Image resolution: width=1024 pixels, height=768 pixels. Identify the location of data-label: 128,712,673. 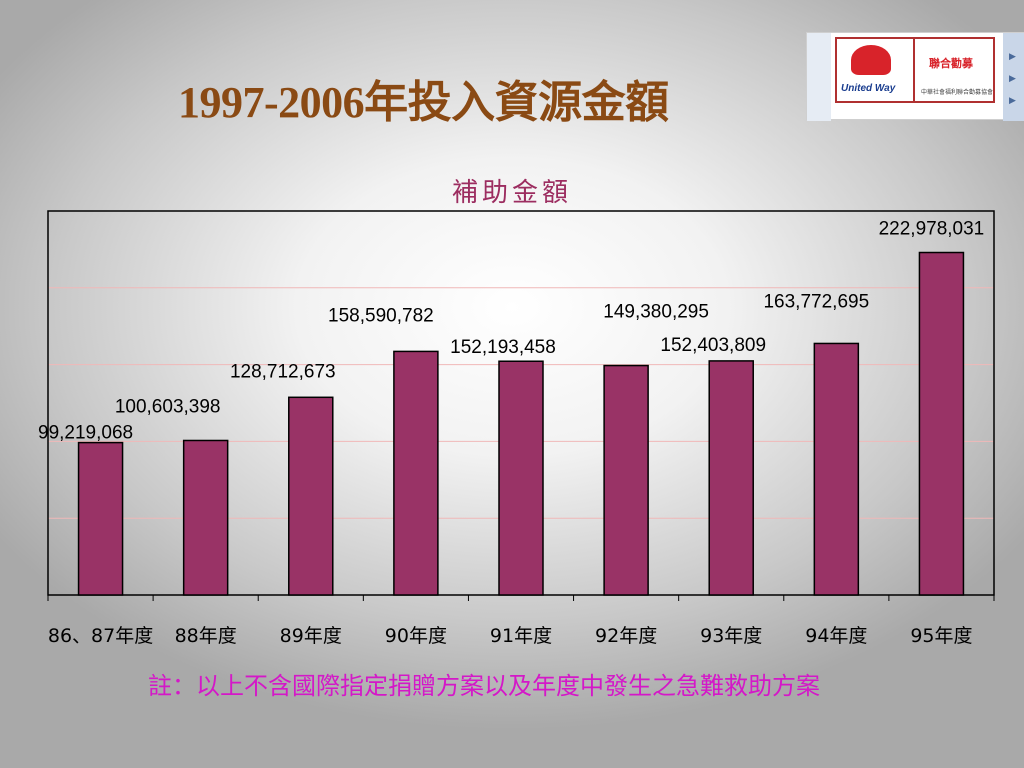
(283, 371).